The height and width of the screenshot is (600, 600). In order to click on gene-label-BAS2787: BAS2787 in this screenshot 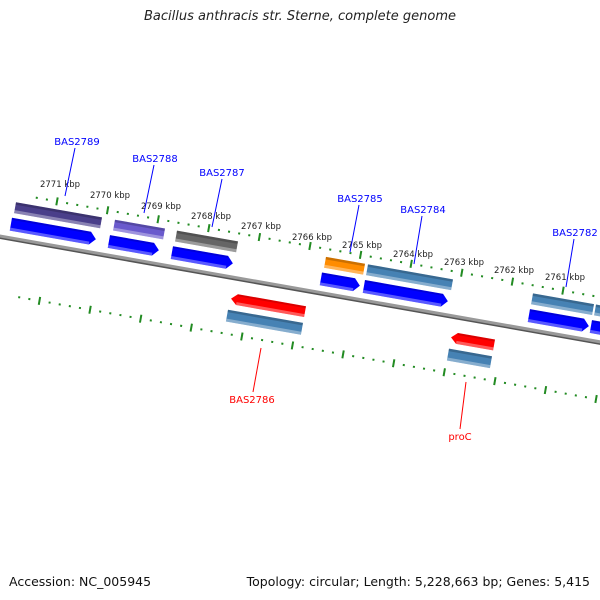, I will do `click(222, 173)`.